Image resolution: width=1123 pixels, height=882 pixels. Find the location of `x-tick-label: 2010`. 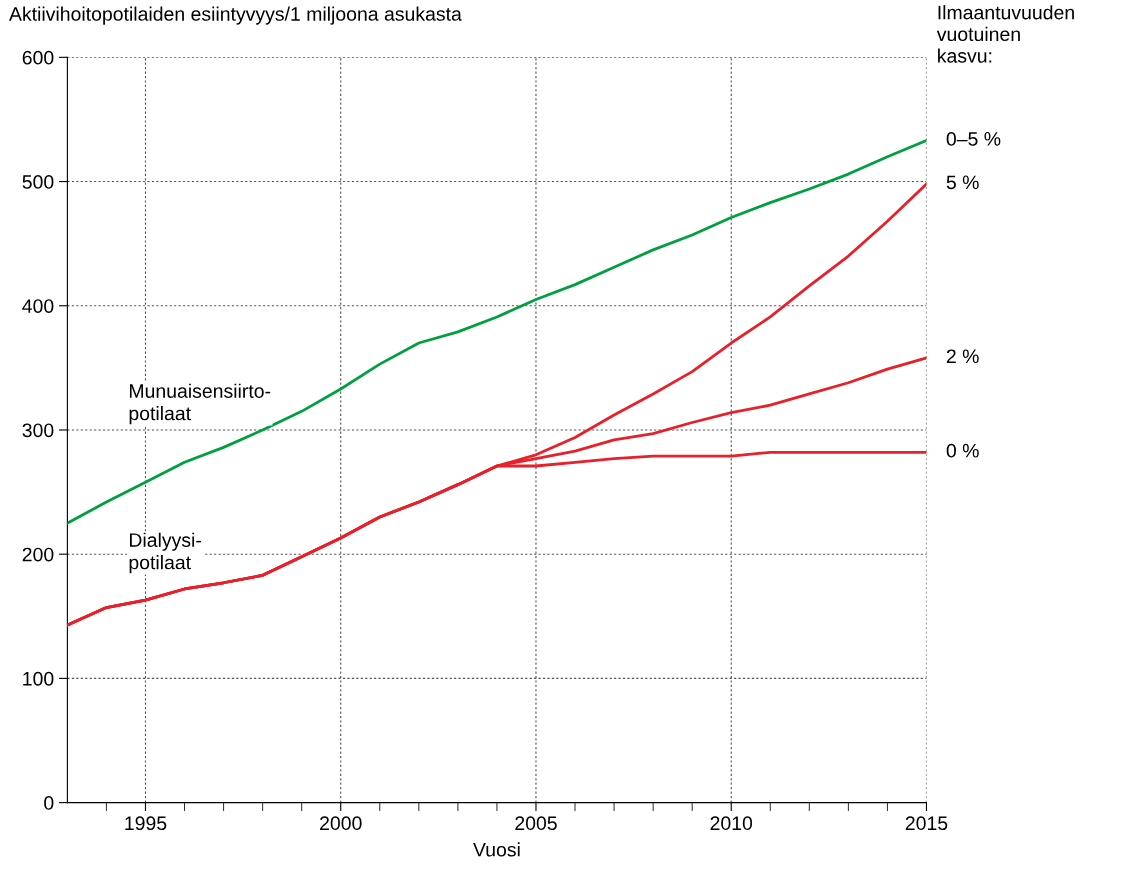

x-tick-label: 2010 is located at coordinates (731, 823).